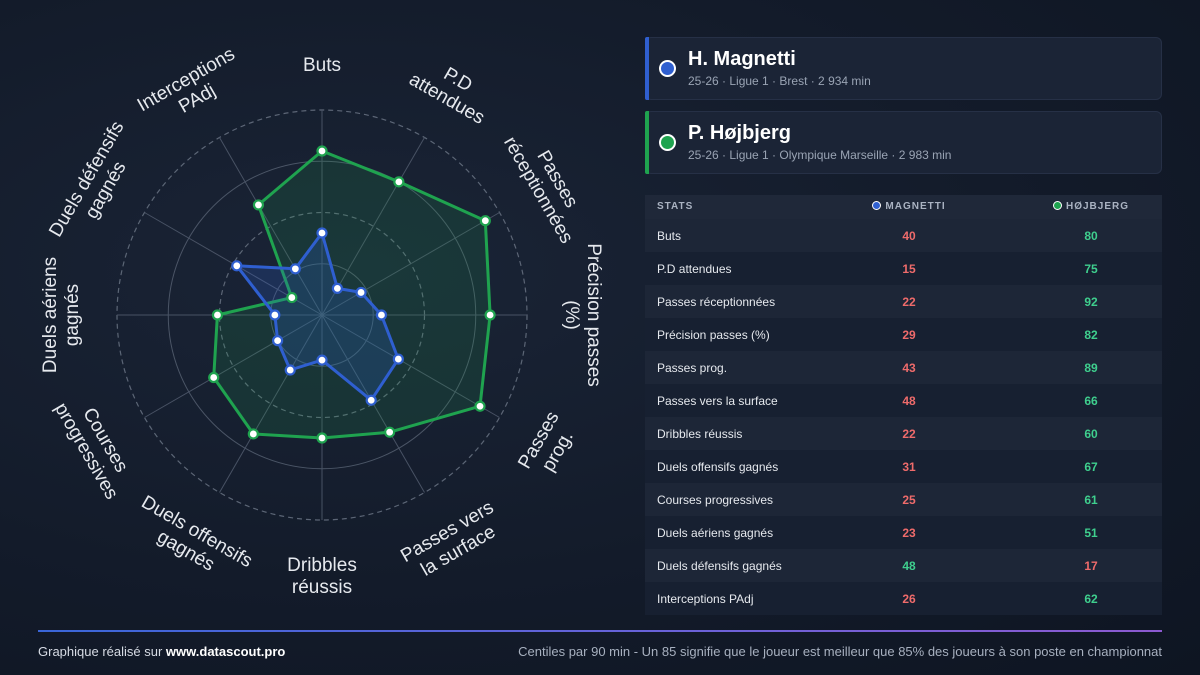  I want to click on stat-value-player1: 43, so click(909, 368).